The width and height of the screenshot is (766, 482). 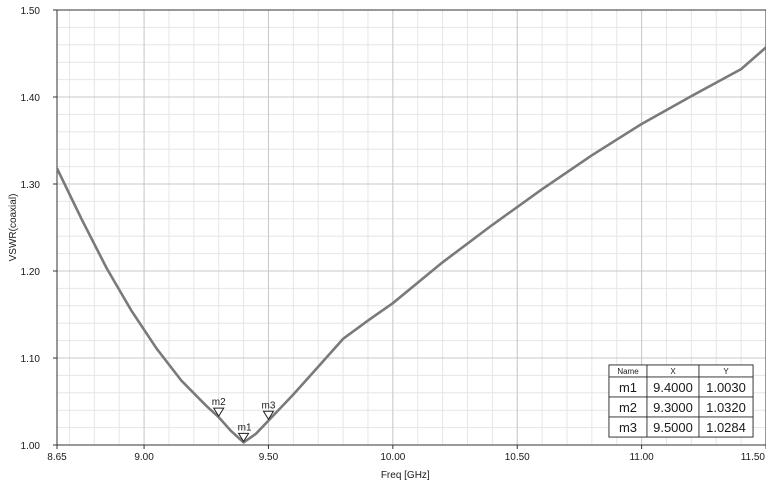 I want to click on x-tick-label: 9.50, so click(x=269, y=457).